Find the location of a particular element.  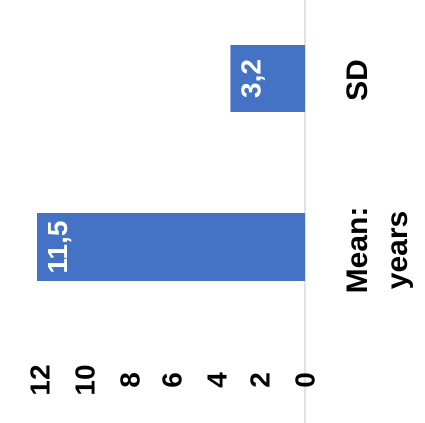

data-label: 11,5 is located at coordinates (57, 247).